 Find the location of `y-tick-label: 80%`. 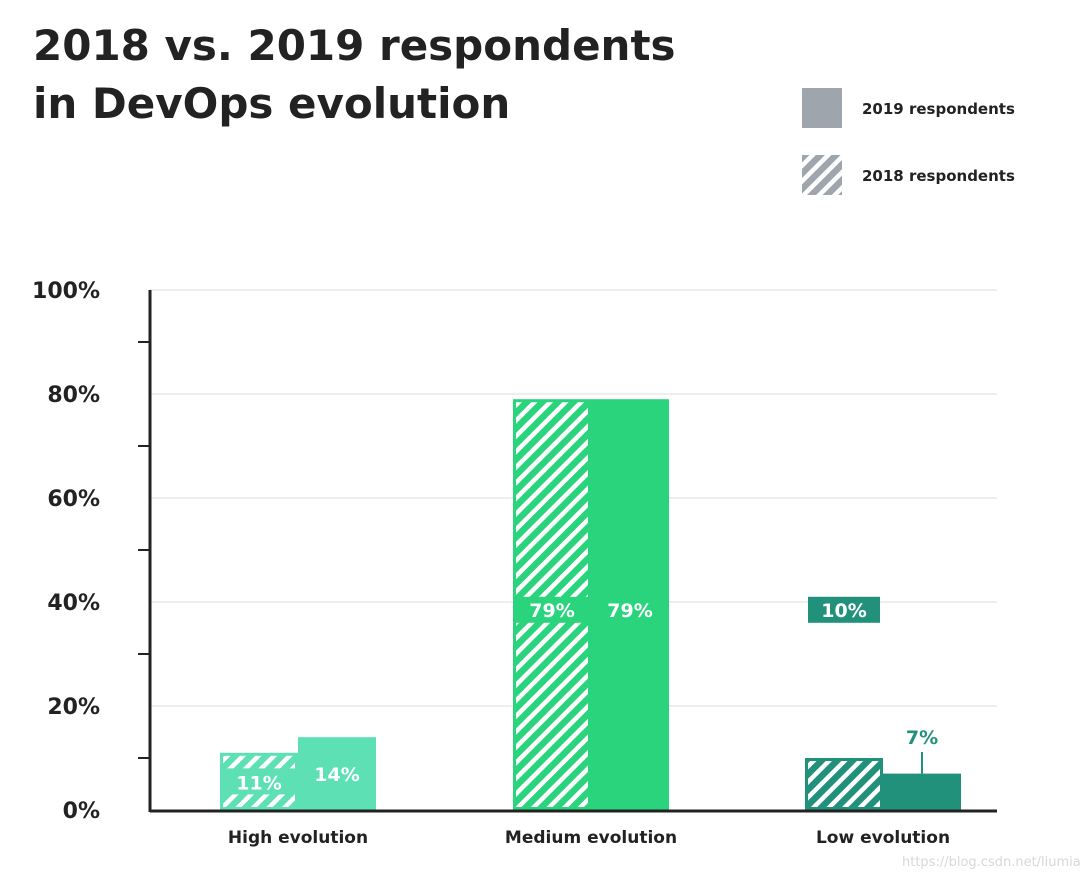

y-tick-label: 80% is located at coordinates (73, 395).